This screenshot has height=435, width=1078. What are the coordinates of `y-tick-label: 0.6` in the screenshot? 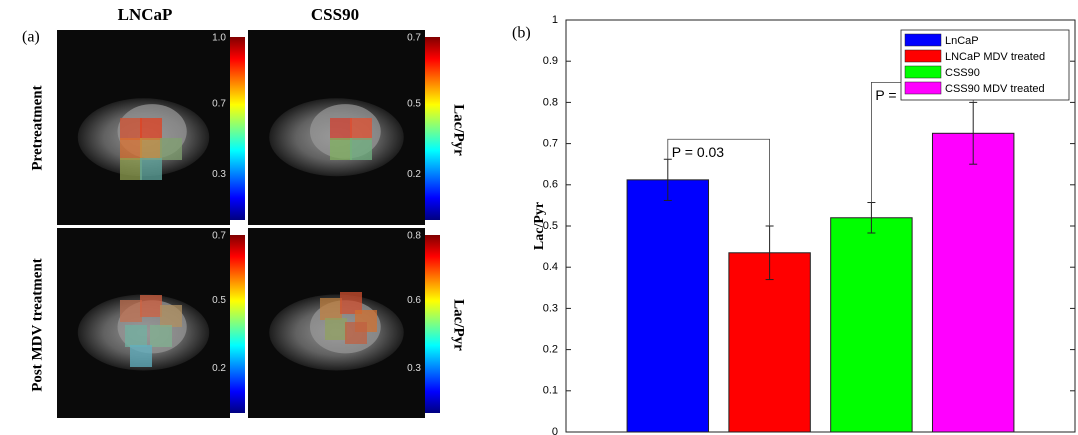 It's located at (550, 185).